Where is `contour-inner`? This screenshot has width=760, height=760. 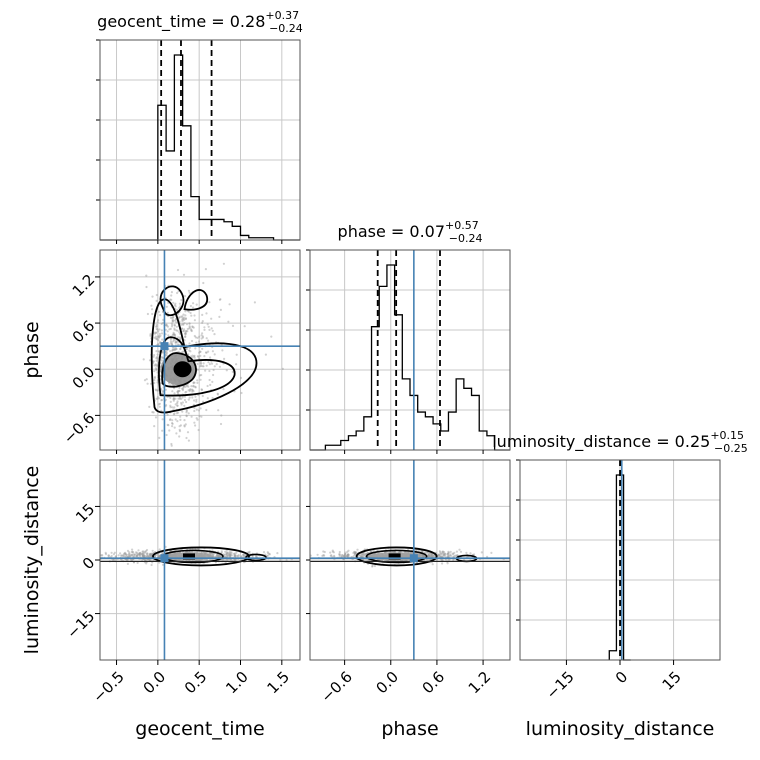
contour-inner is located at coordinates (179, 370).